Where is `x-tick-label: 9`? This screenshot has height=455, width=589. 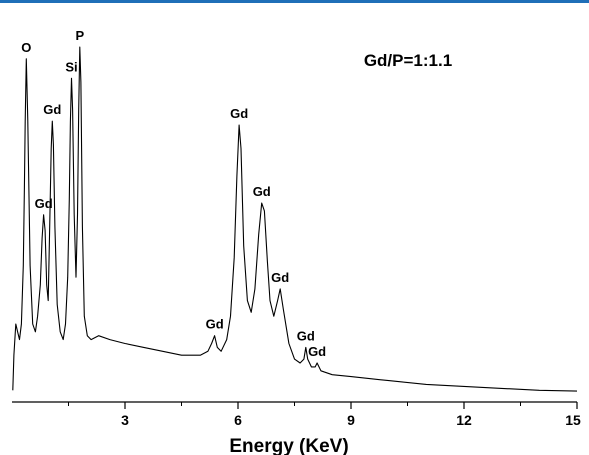
x-tick-label: 9 is located at coordinates (351, 420).